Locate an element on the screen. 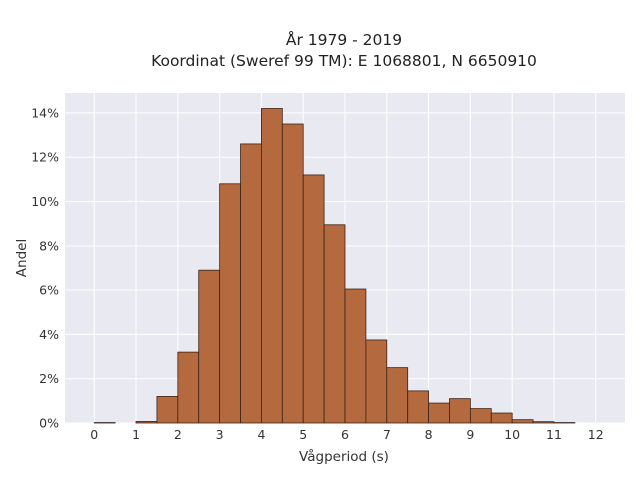  x-tick-label: 9 is located at coordinates (470, 434).